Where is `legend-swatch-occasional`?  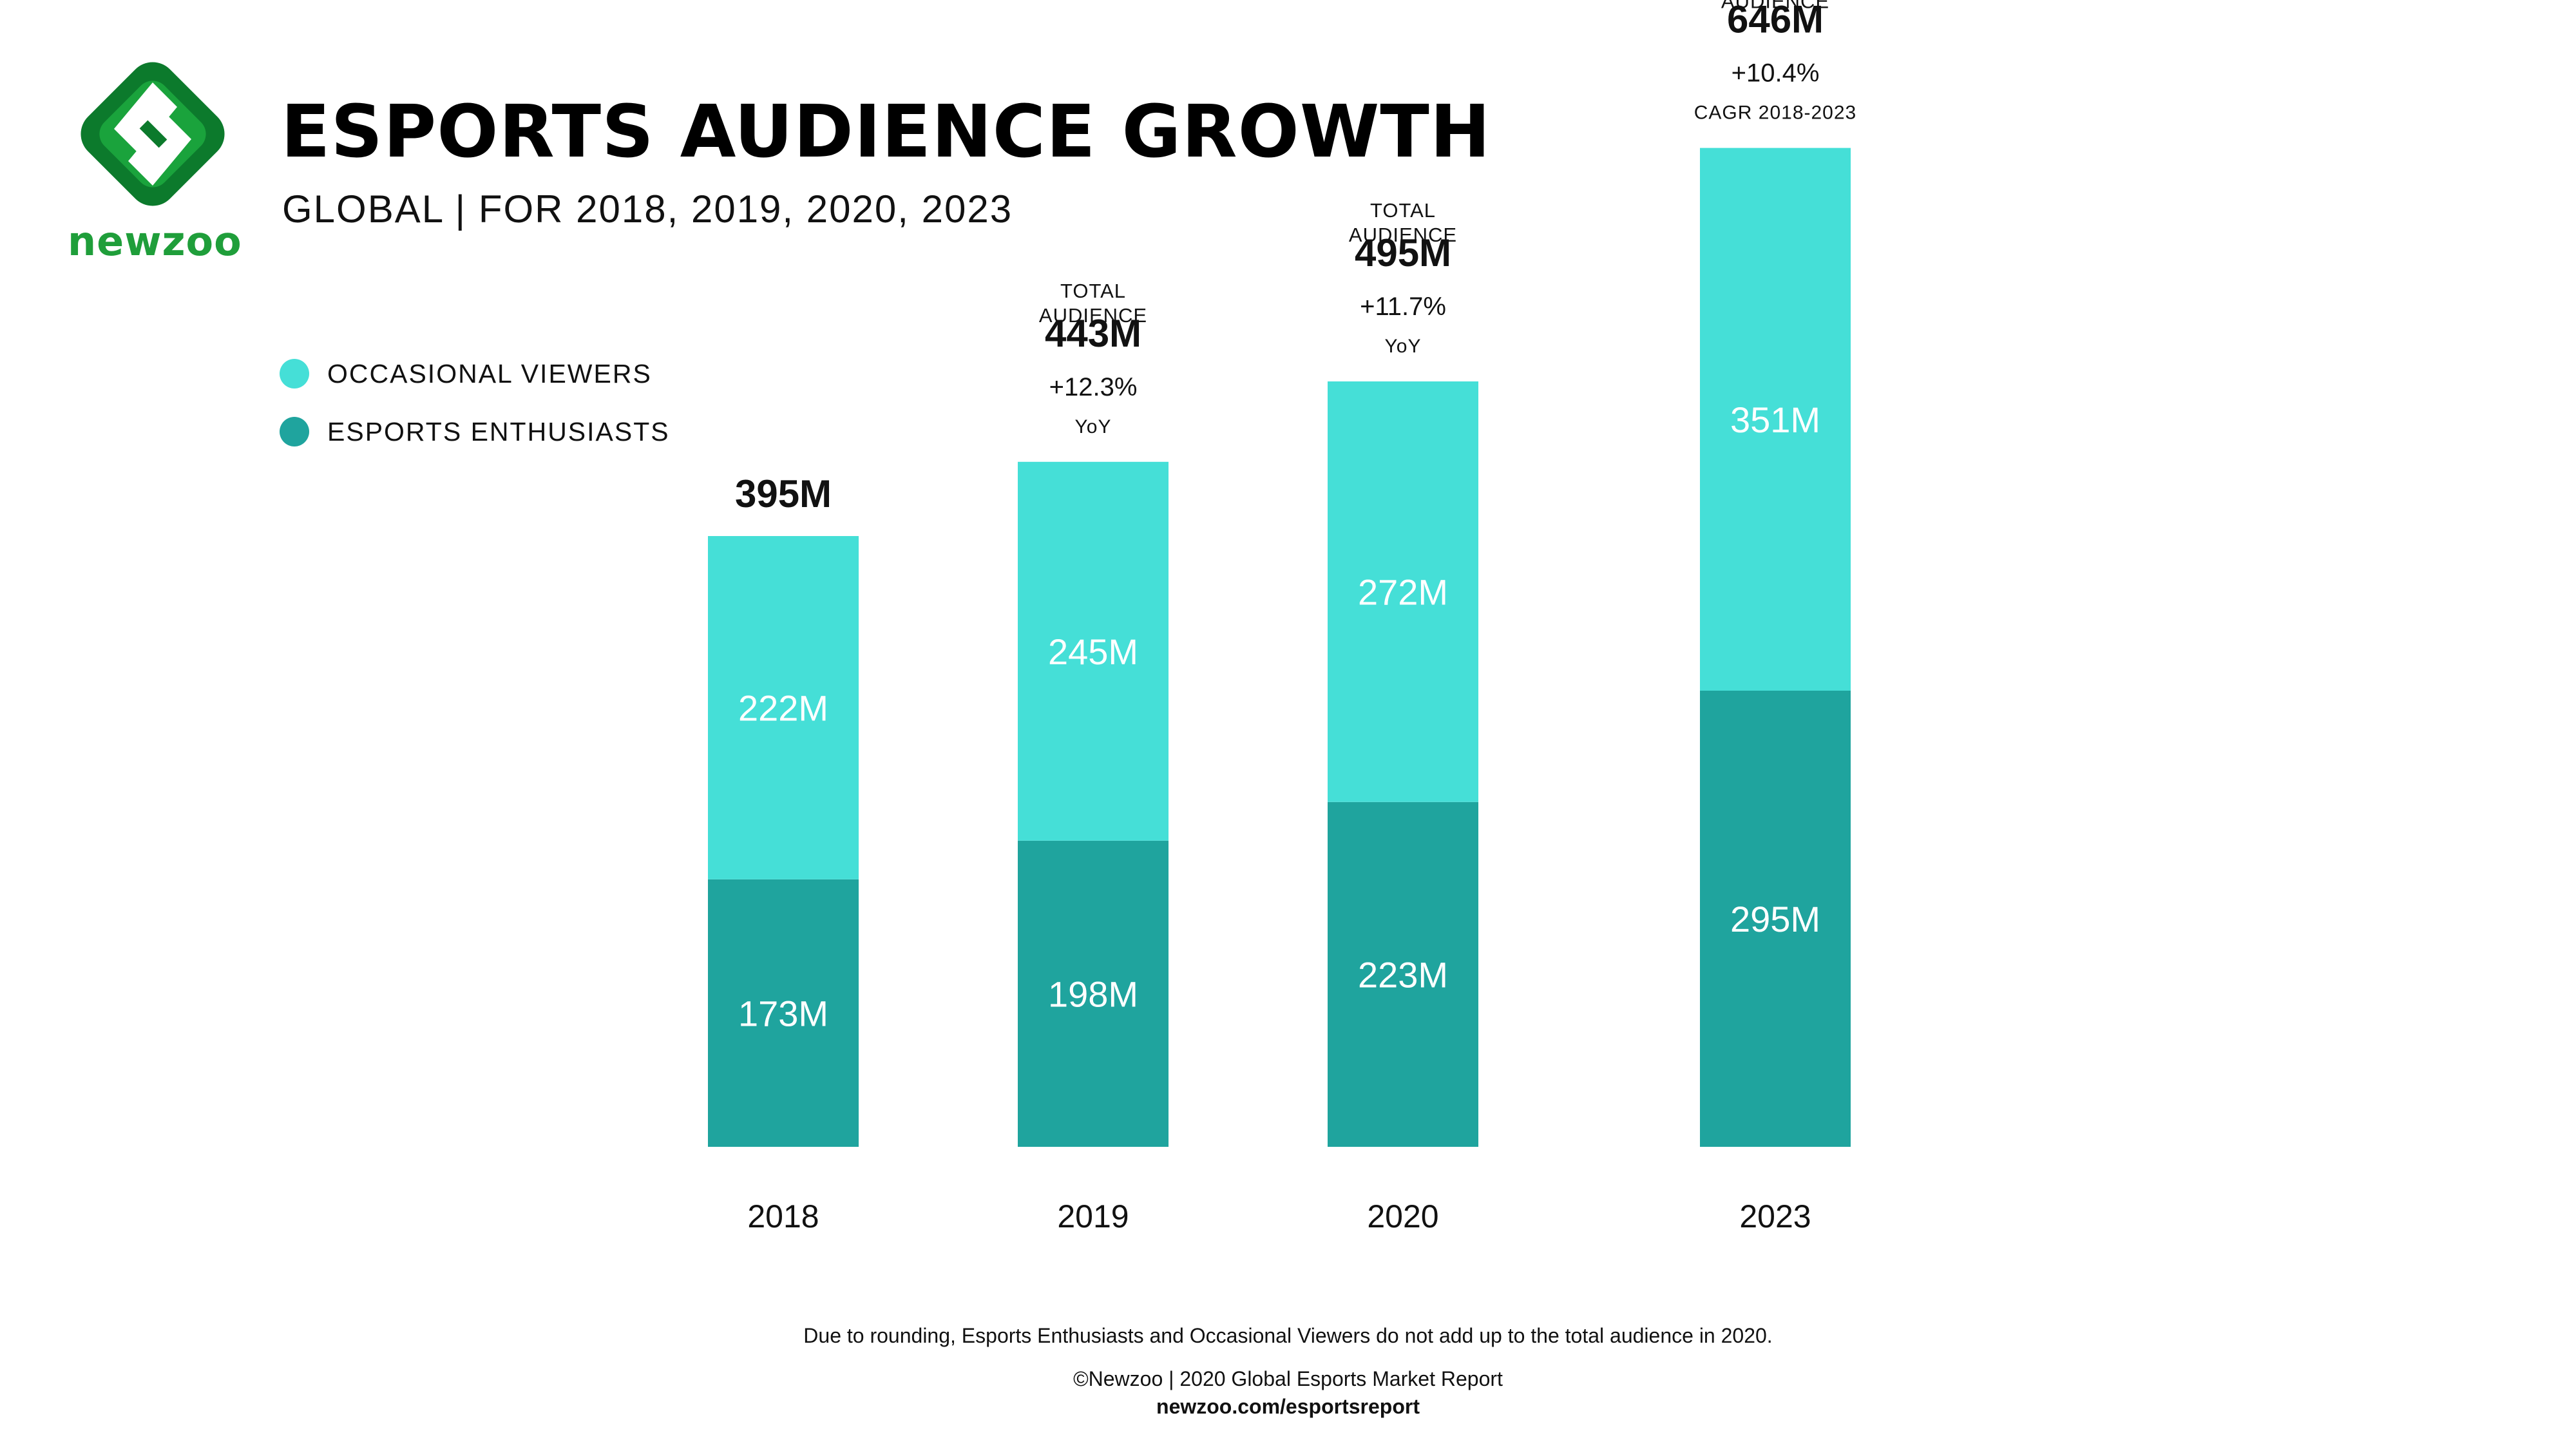 legend-swatch-occasional is located at coordinates (294, 374).